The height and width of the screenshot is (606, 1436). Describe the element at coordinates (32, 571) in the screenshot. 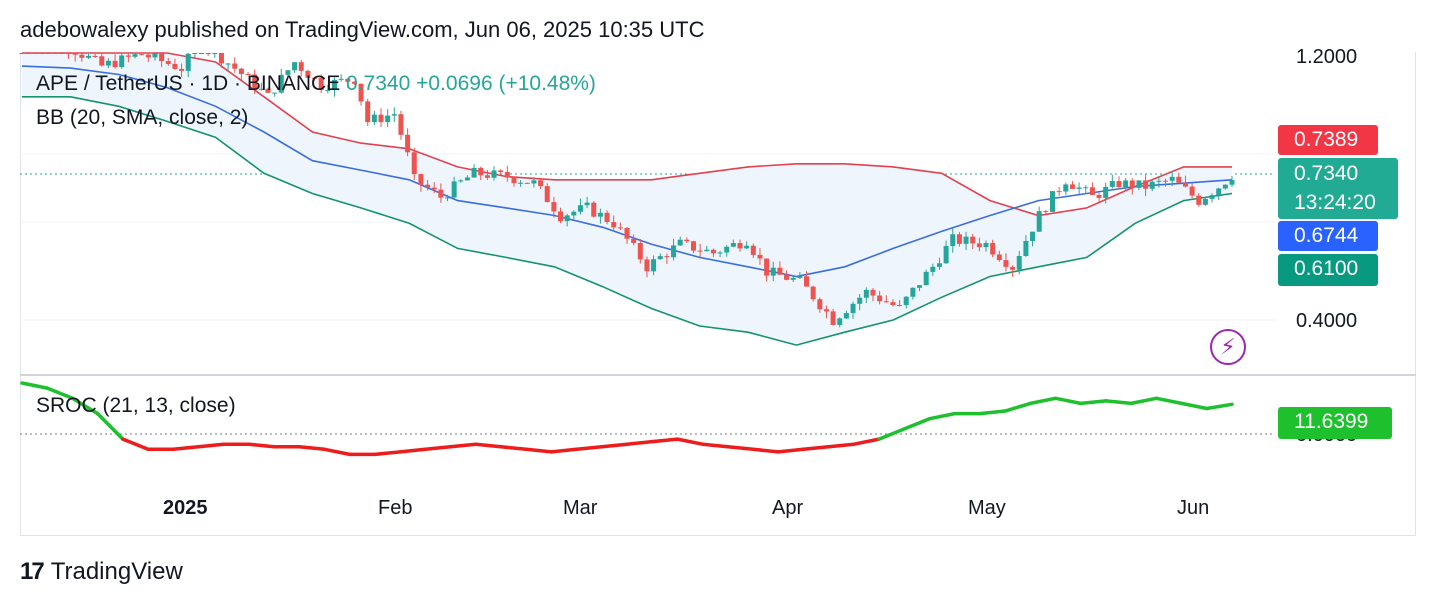

I see `tradingview-logo-icon: 17` at that location.